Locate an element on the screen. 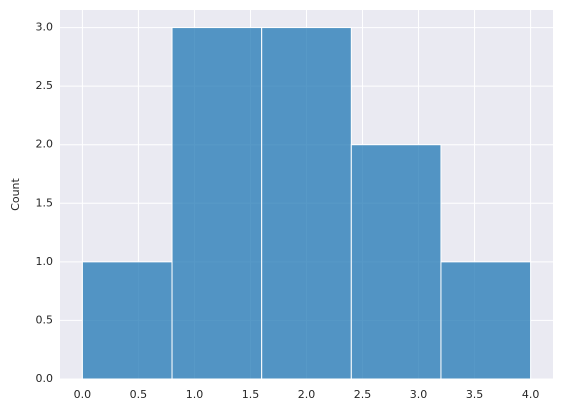 The height and width of the screenshot is (413, 564). y-tick-label: 2.5 is located at coordinates (45, 85).